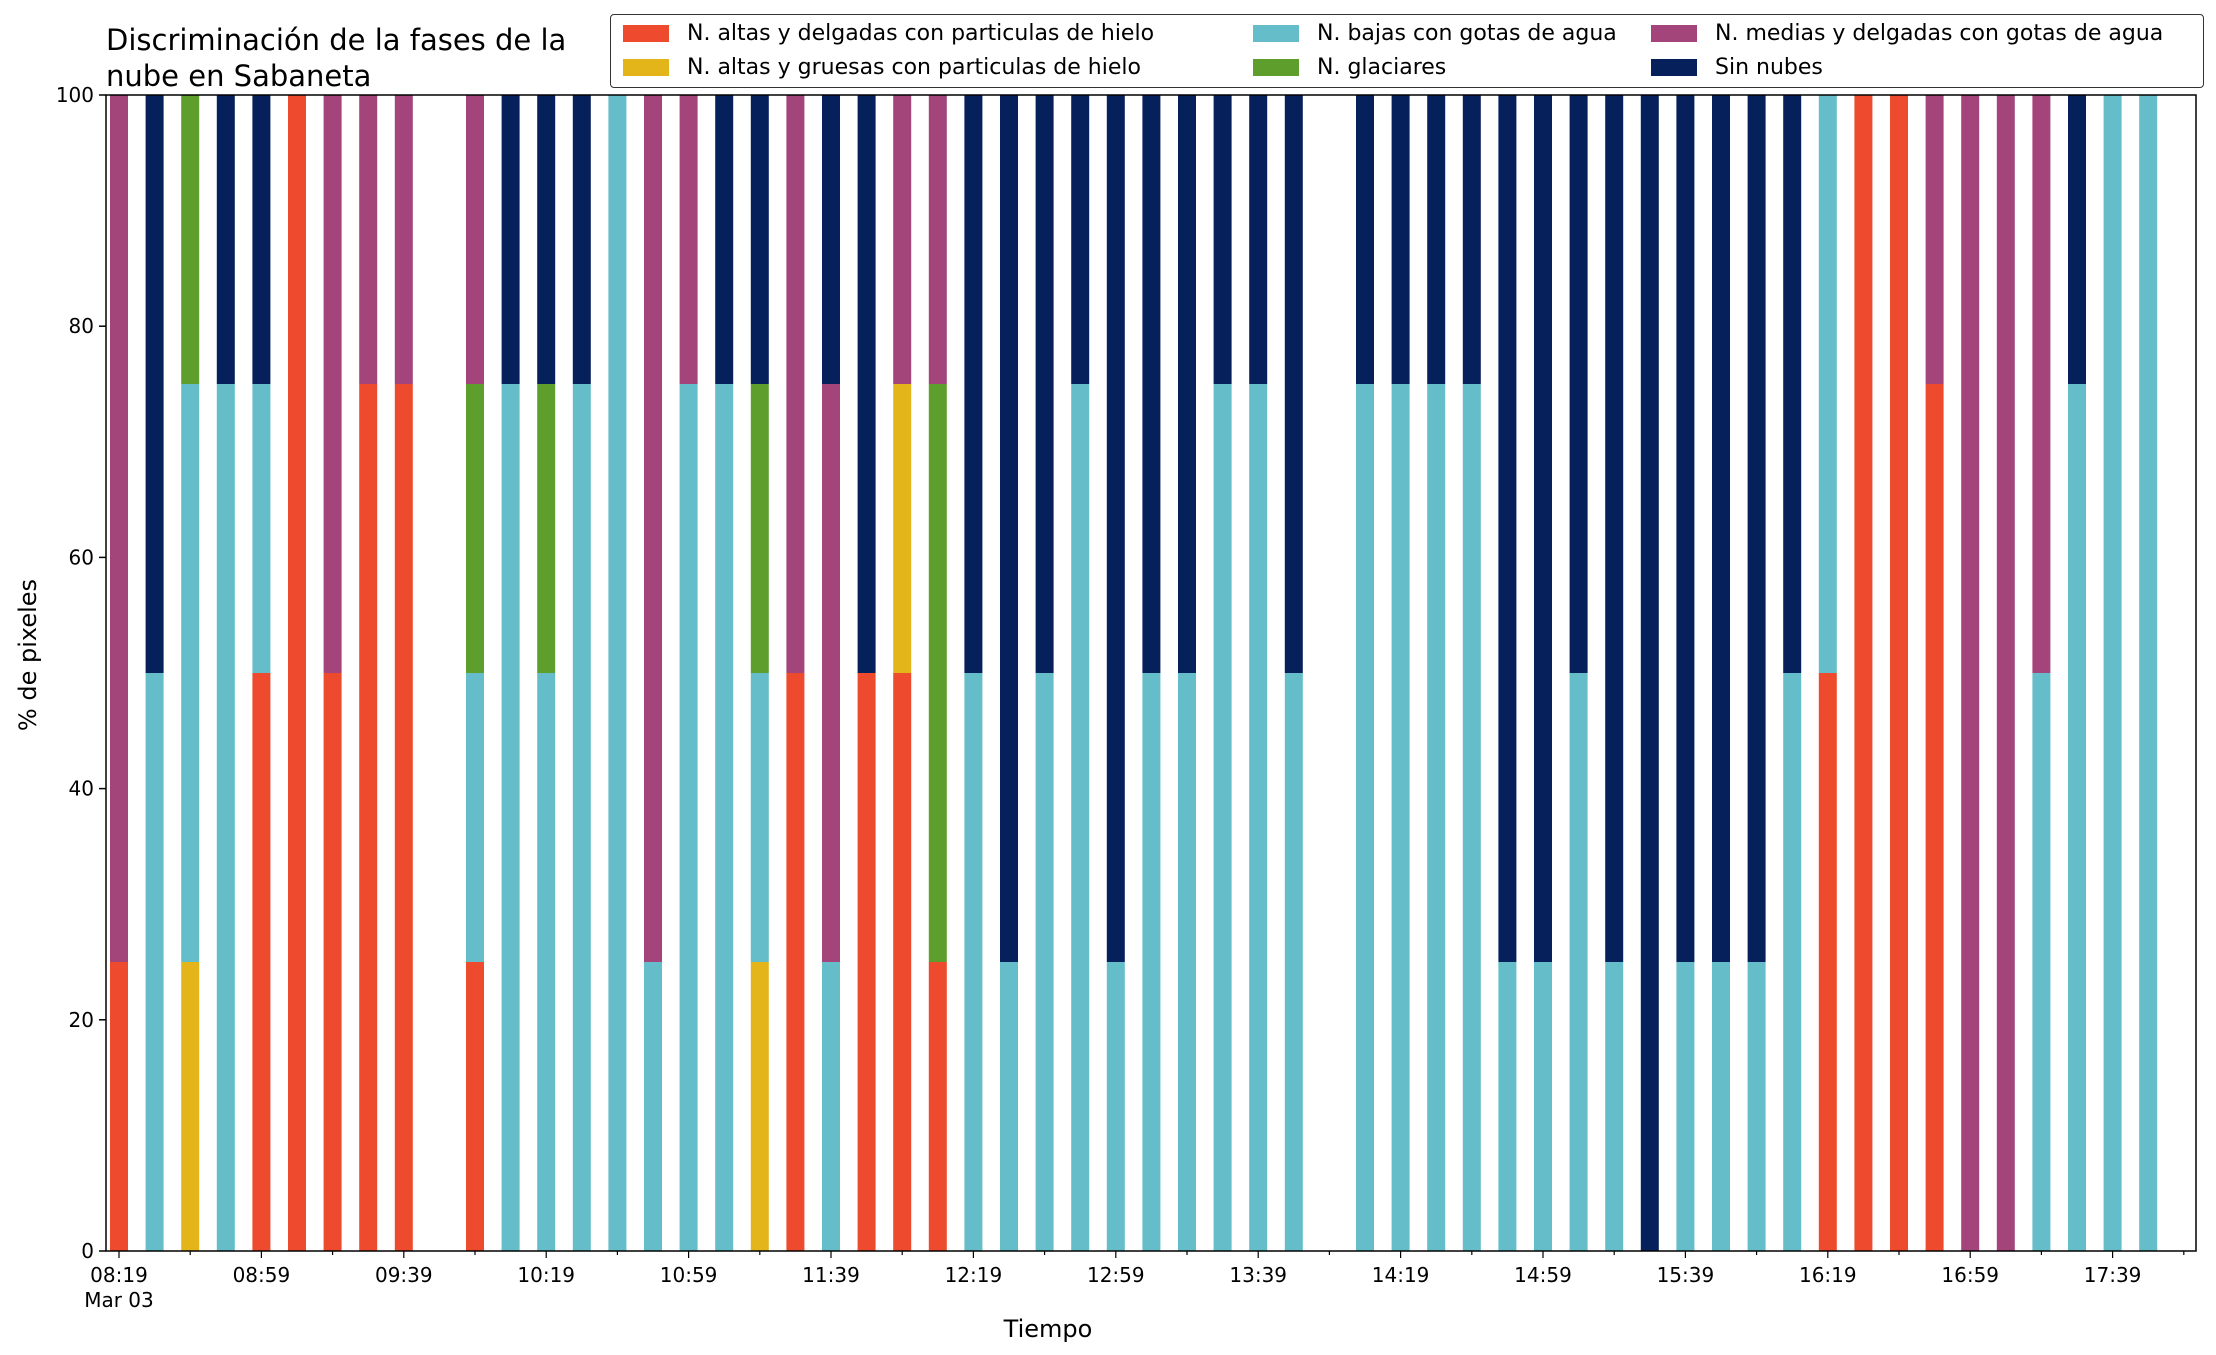 The height and width of the screenshot is (1355, 2216). Describe the element at coordinates (1686, 1275) in the screenshot. I see `x-tick-label: 15:39` at that location.